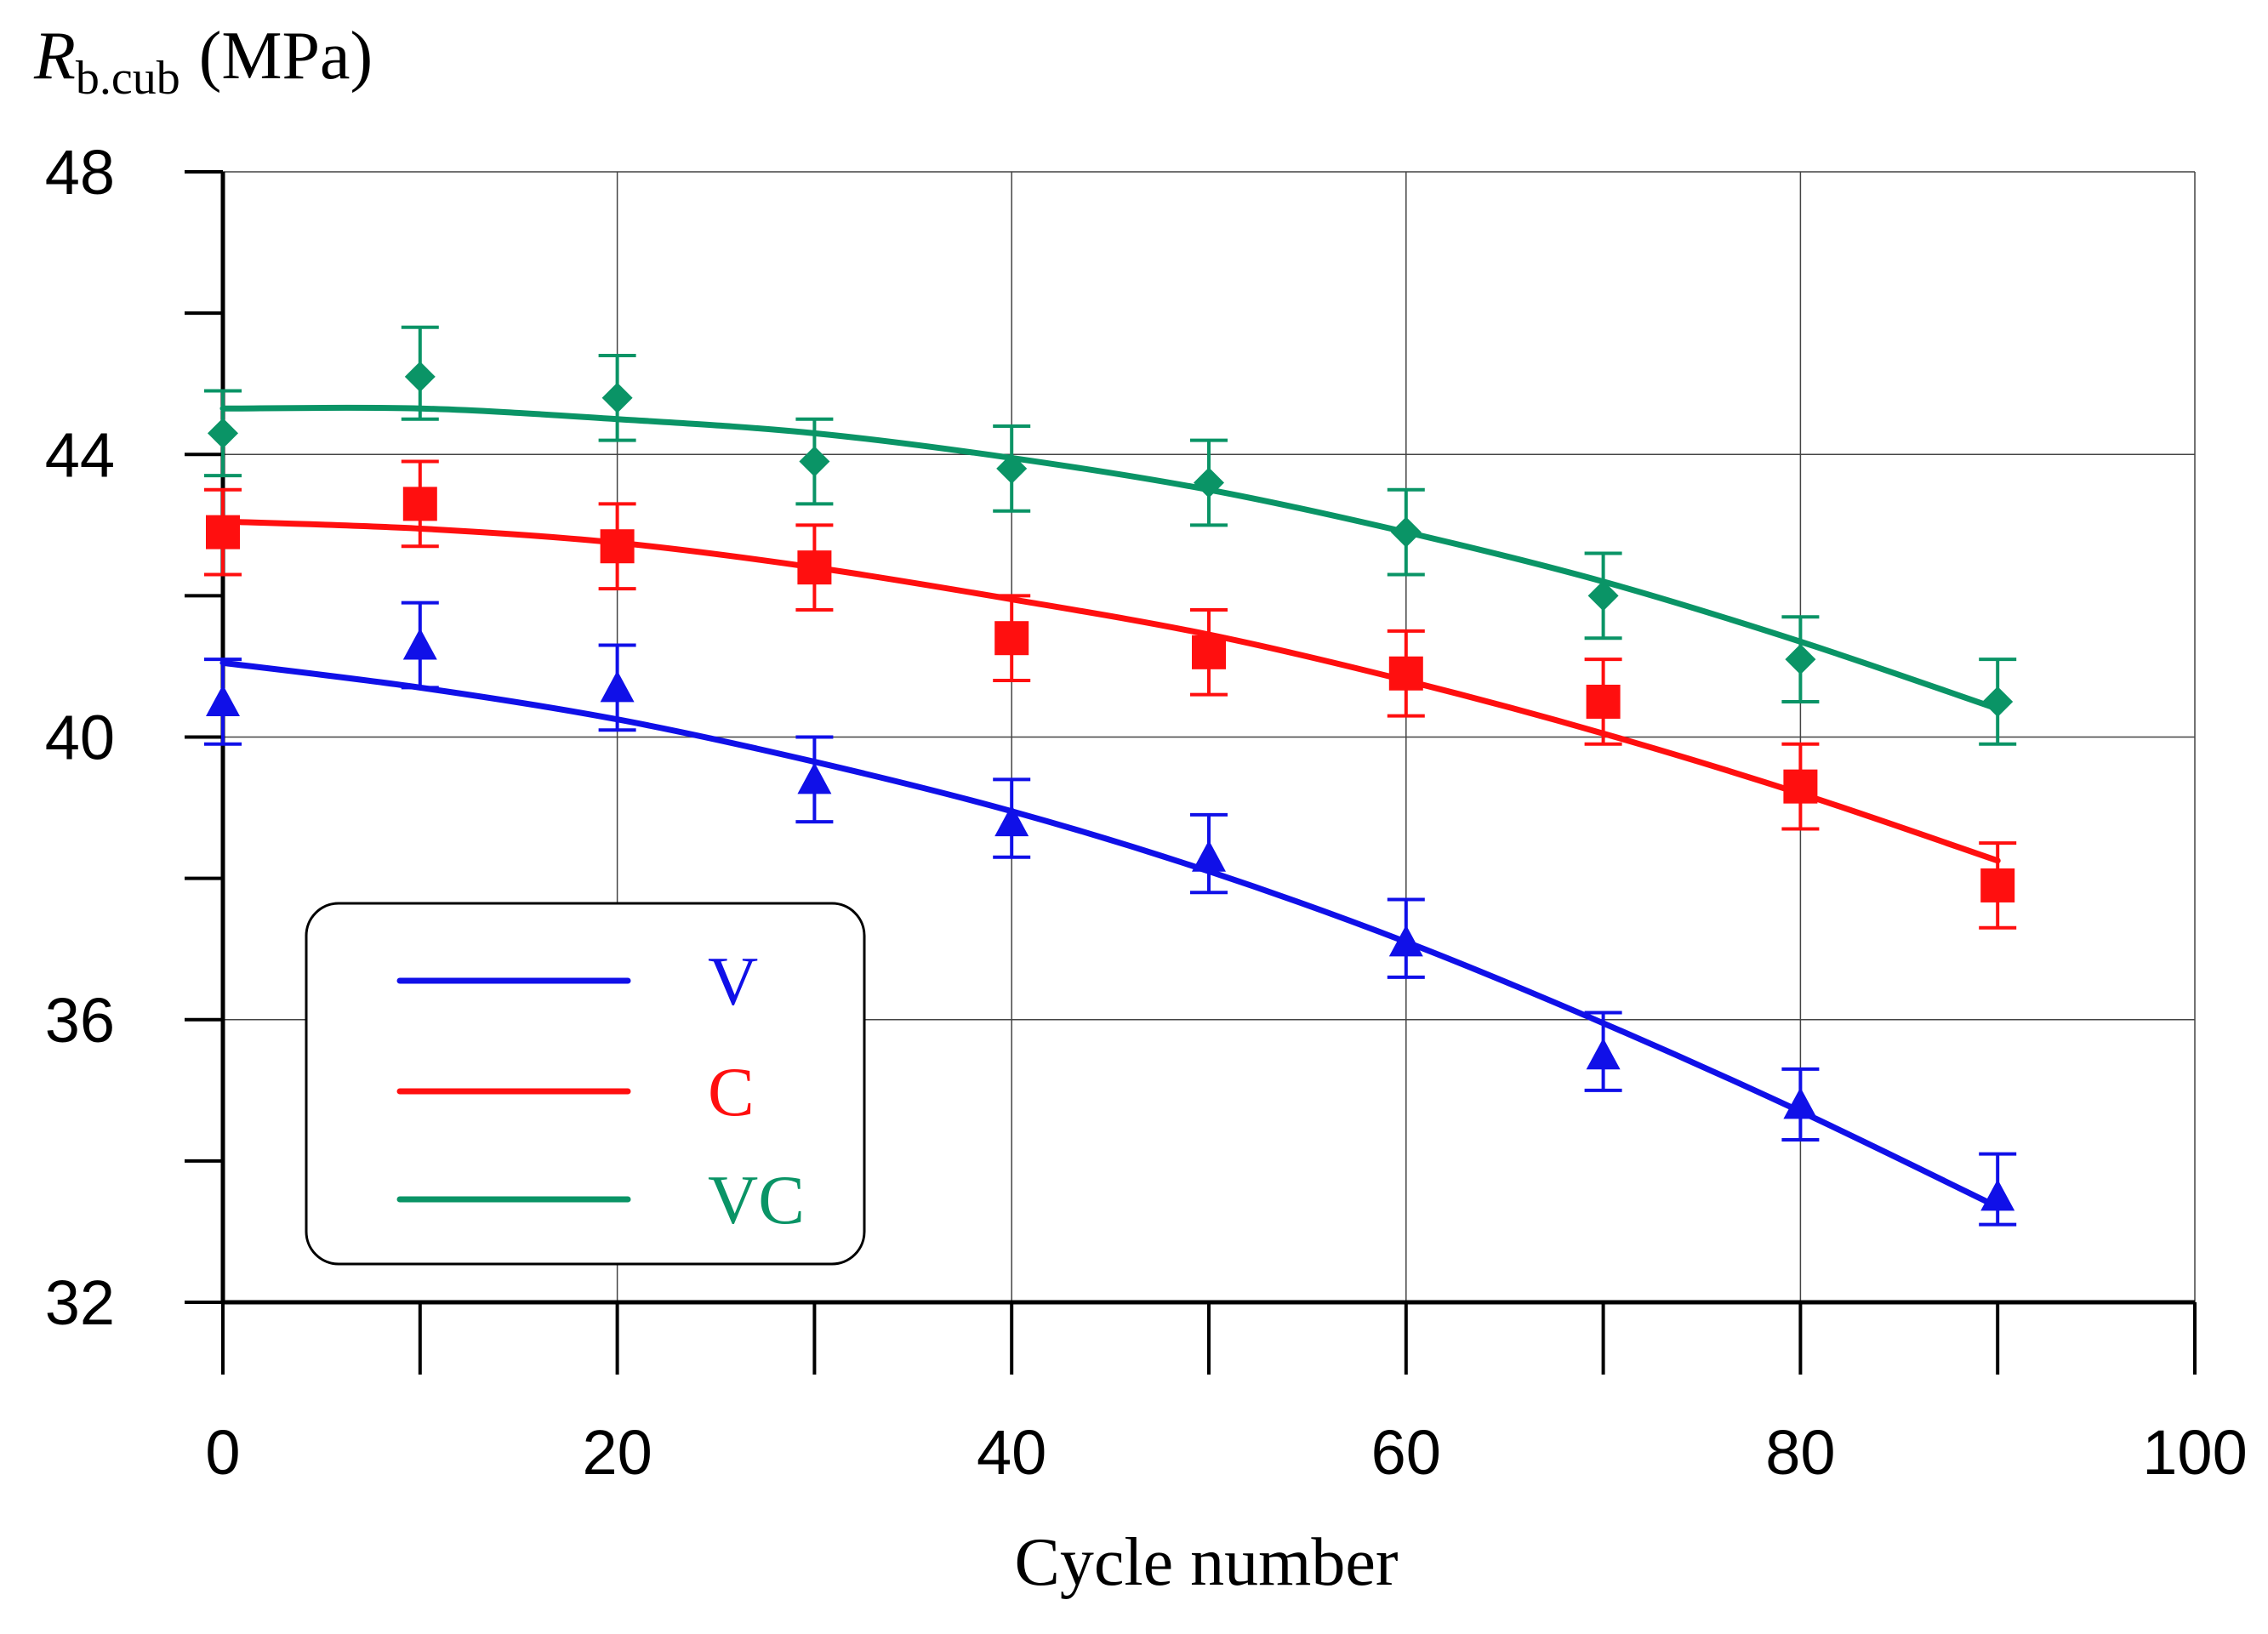 This screenshot has width=2268, height=1634. What do you see at coordinates (128, 78) in the screenshot?
I see `y-axis-subscript: b.cub` at bounding box center [128, 78].